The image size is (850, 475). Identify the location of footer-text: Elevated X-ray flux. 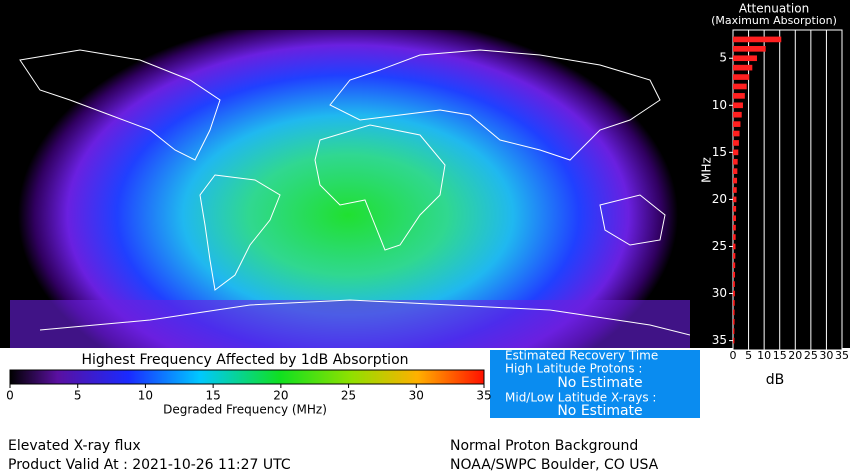
(74, 446).